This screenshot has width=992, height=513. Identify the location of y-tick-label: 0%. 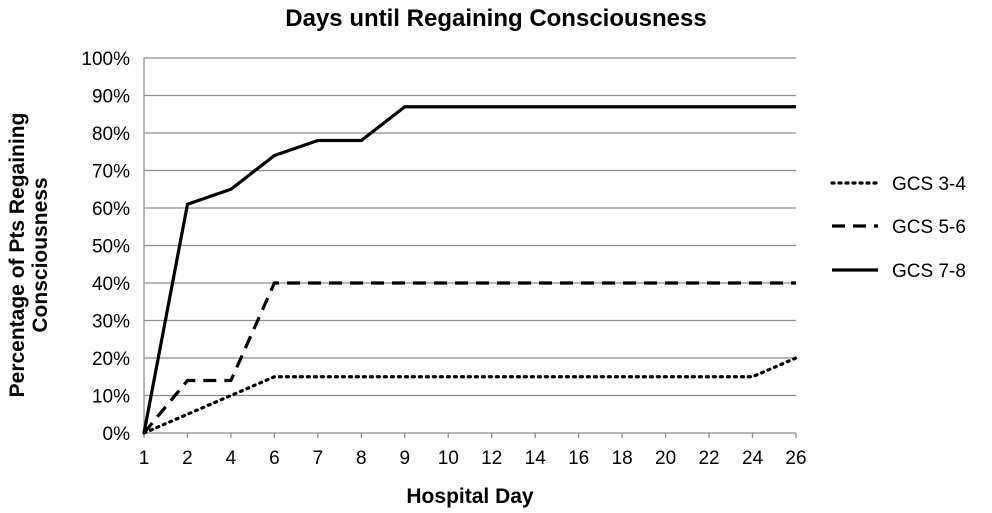
(117, 434).